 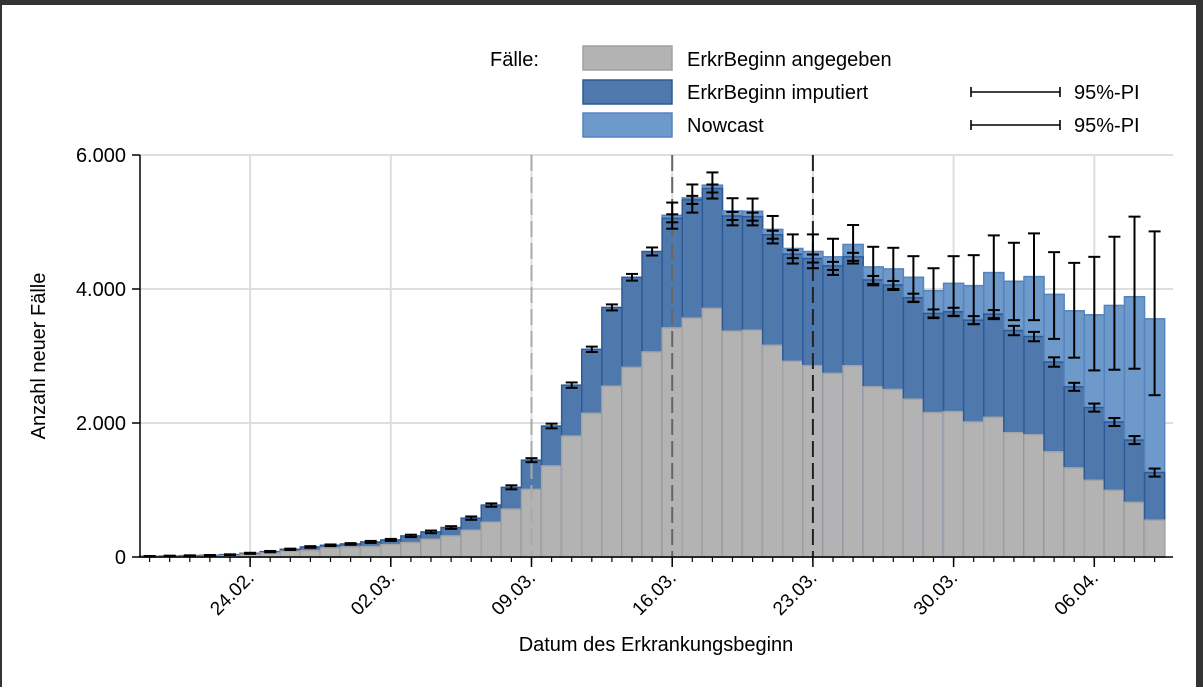 I want to click on x-tick-label: 23.03., so click(x=795, y=594).